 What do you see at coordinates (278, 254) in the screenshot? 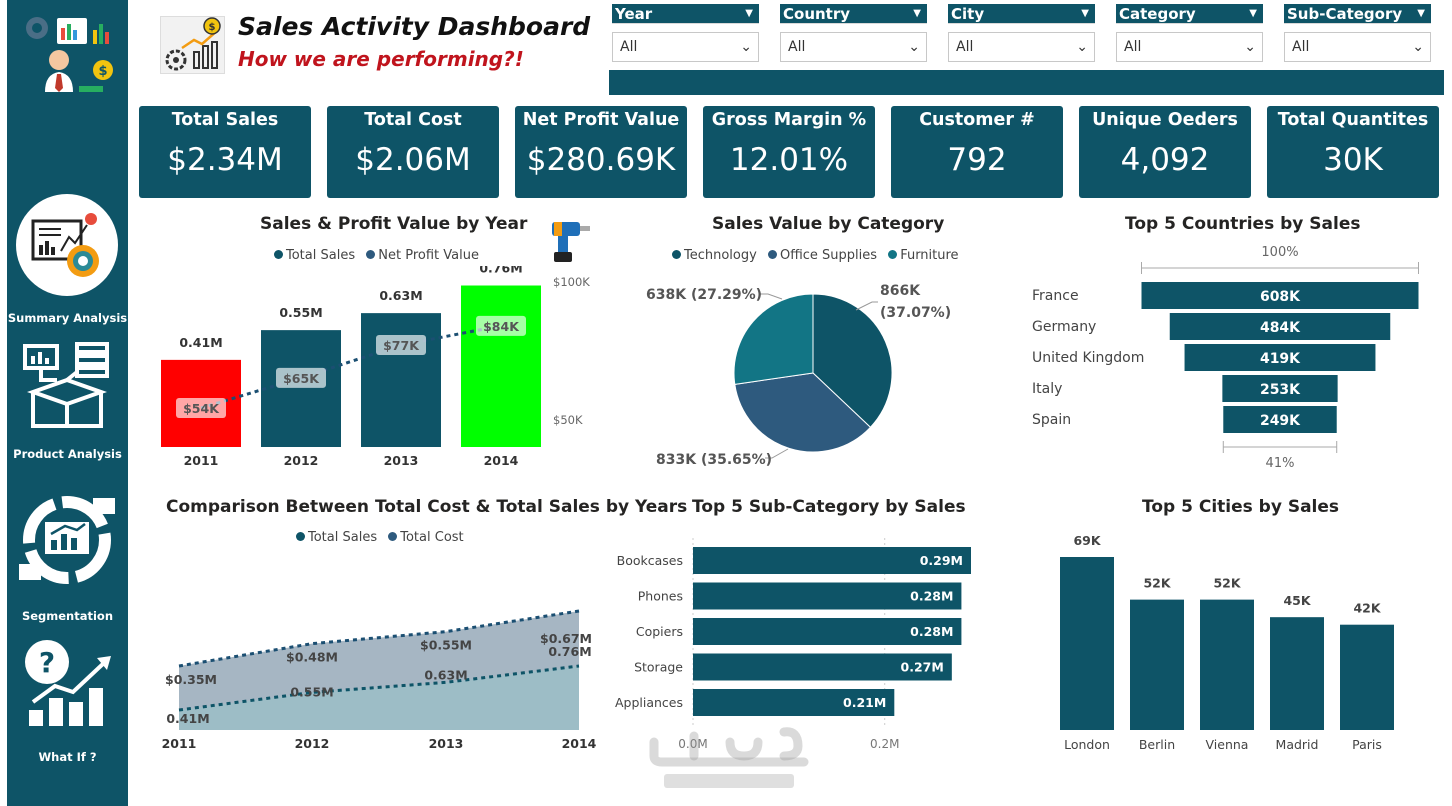
I see `legend-dot-total-sales` at bounding box center [278, 254].